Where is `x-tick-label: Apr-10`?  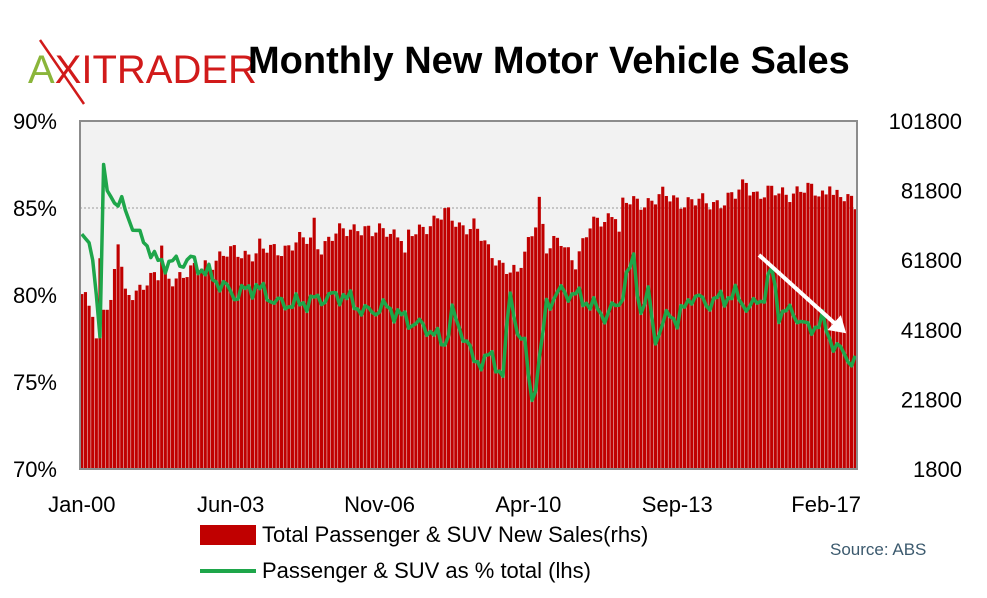
x-tick-label: Apr-10 is located at coordinates (528, 504).